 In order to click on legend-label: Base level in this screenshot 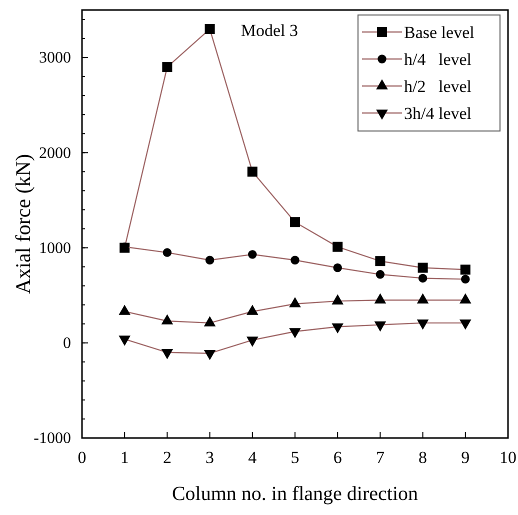, I will do `click(439, 32)`.